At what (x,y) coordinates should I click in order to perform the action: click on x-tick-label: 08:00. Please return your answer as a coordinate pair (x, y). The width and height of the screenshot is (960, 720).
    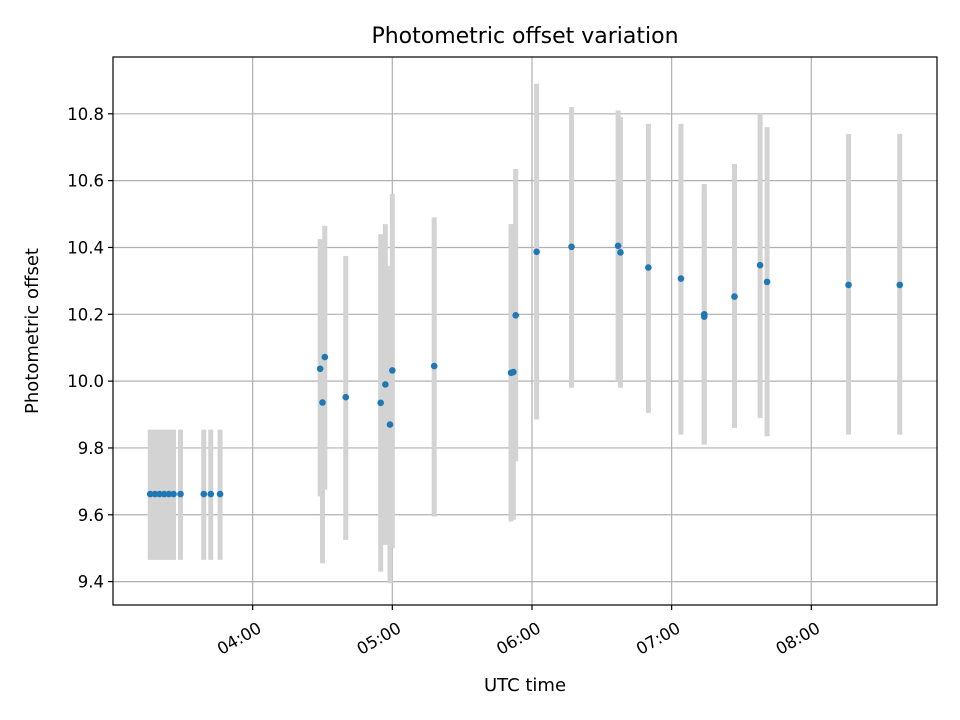
    Looking at the image, I should click on (798, 638).